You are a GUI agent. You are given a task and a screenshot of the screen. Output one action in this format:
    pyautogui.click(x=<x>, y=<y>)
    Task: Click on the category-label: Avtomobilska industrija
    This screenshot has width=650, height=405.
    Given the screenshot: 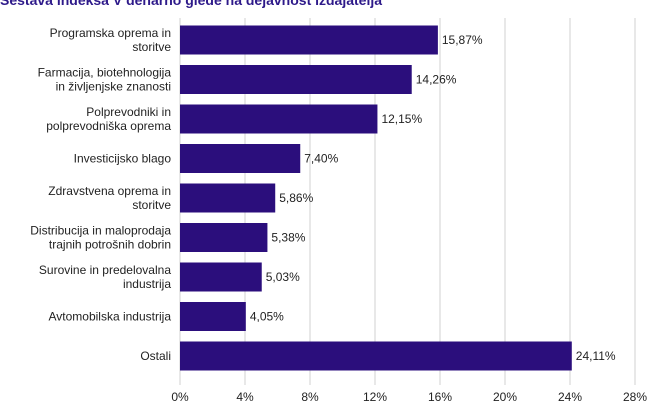 What is the action you would take?
    pyautogui.click(x=109, y=317)
    